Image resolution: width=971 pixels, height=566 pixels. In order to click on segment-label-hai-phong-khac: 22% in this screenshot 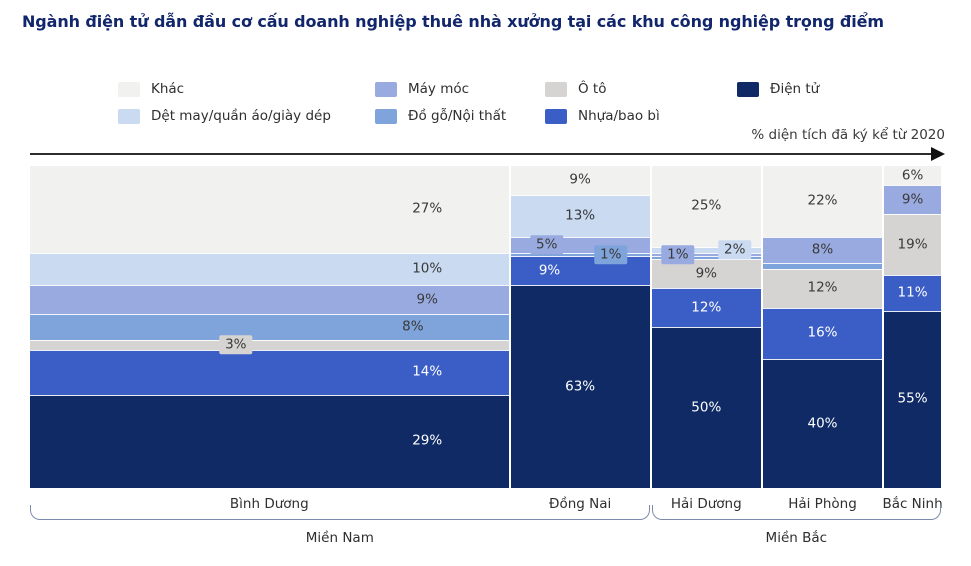, I will do `click(822, 200)`.